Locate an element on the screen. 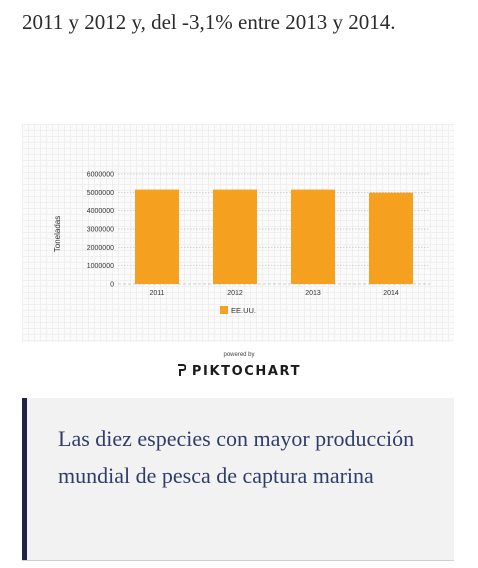 Image resolution: width=478 pixels, height=568 pixels. y-tick-label: 0 is located at coordinates (112, 285).